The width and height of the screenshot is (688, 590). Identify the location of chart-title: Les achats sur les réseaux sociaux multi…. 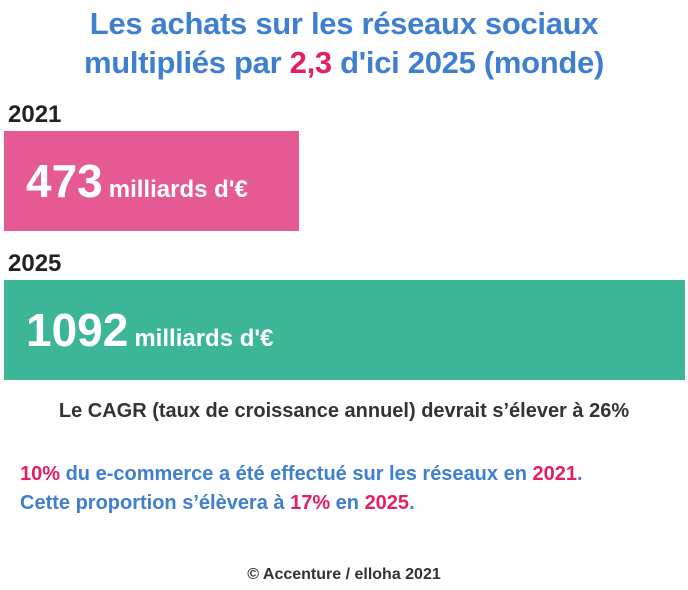
(344, 43).